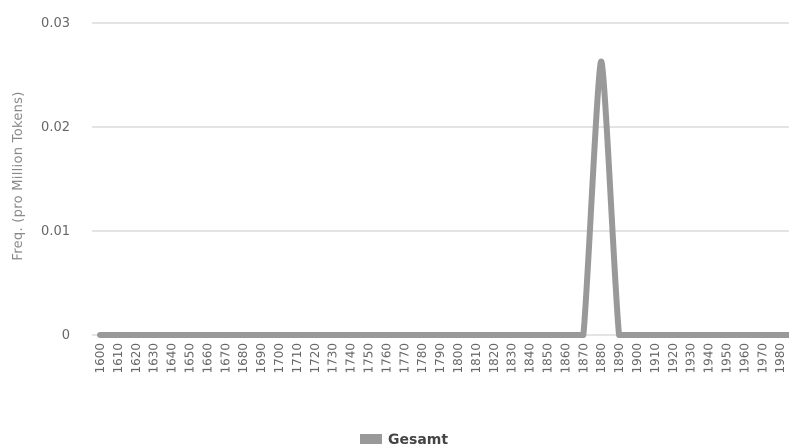  Describe the element at coordinates (100, 358) in the screenshot. I see `x-tick-label-1600: 1600` at that location.